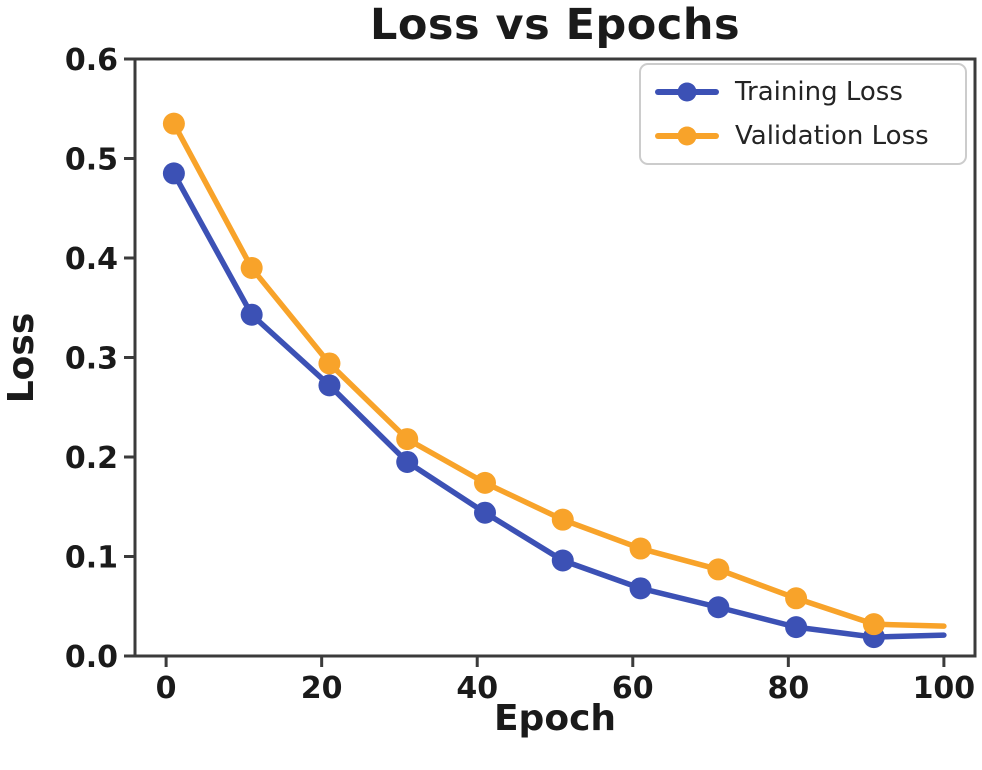 The height and width of the screenshot is (770, 982). Describe the element at coordinates (555, 25) in the screenshot. I see `chart-title: Loss vs Epochs` at that location.